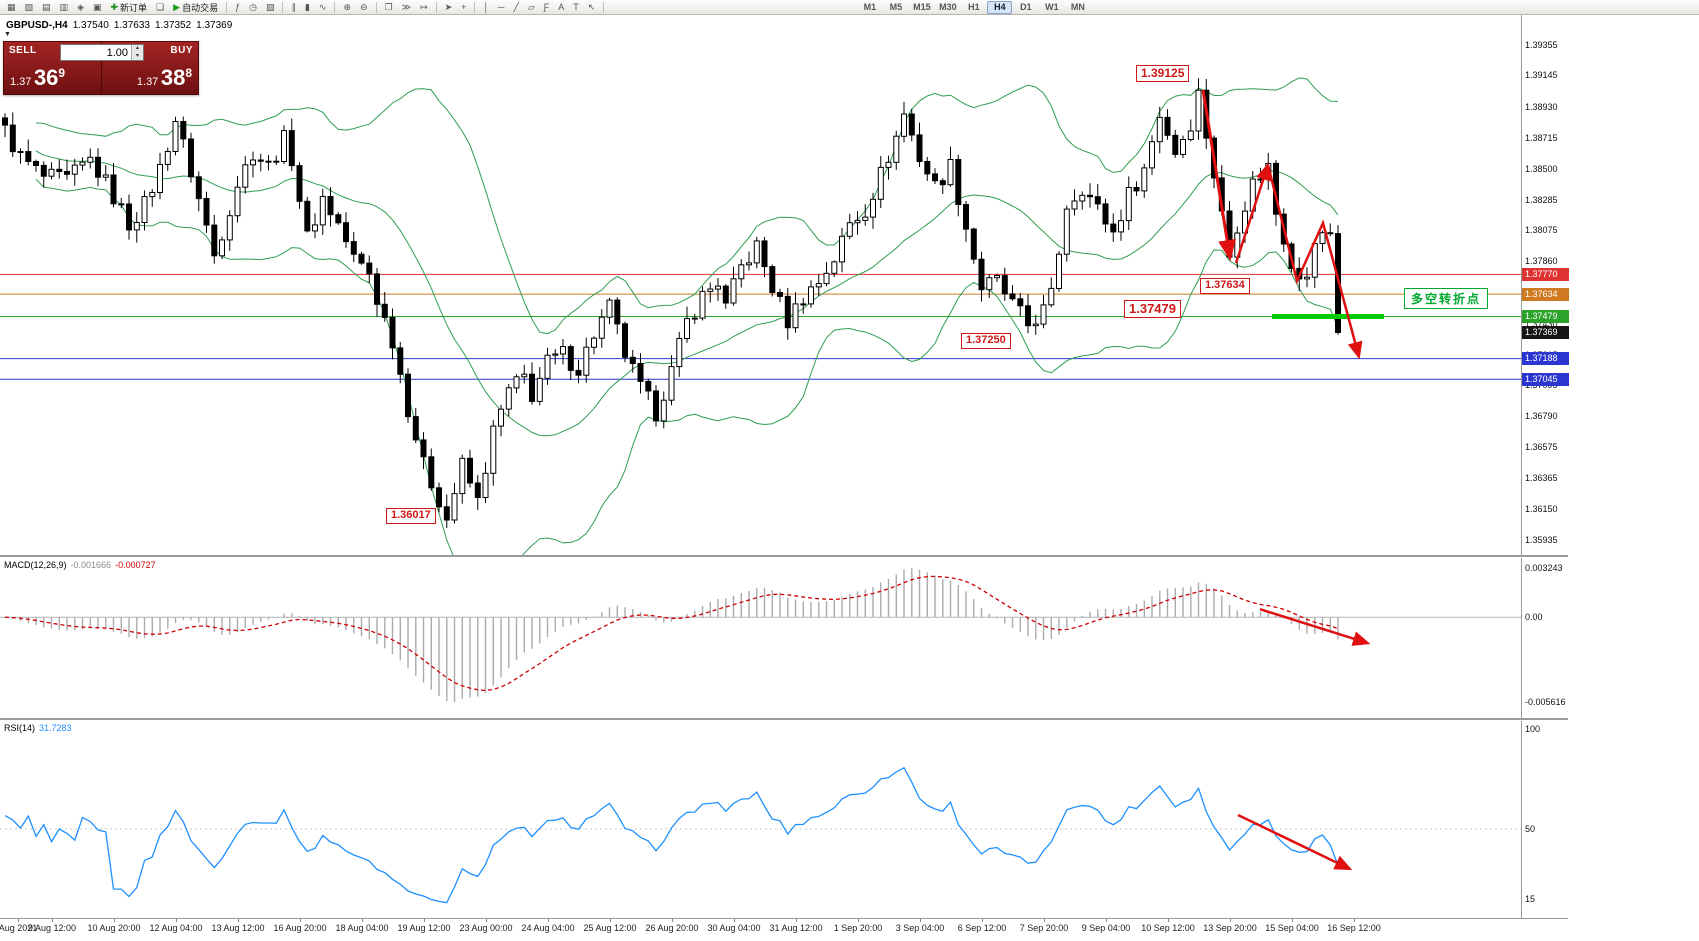 The width and height of the screenshot is (1699, 941). Describe the element at coordinates (11, 7) in the screenshot. I see `new-chart-icon: ▦` at that location.